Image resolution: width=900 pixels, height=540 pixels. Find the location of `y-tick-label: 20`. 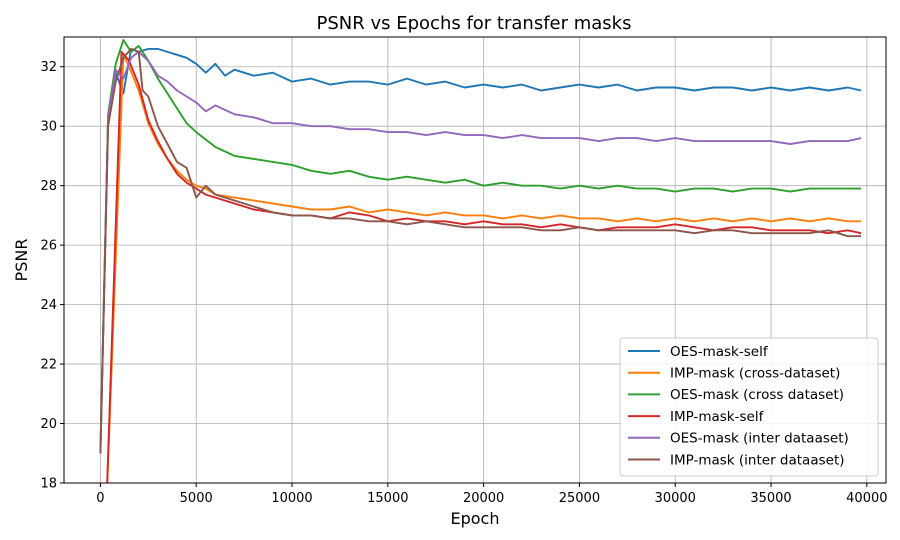

y-tick-label: 20 is located at coordinates (48, 424).